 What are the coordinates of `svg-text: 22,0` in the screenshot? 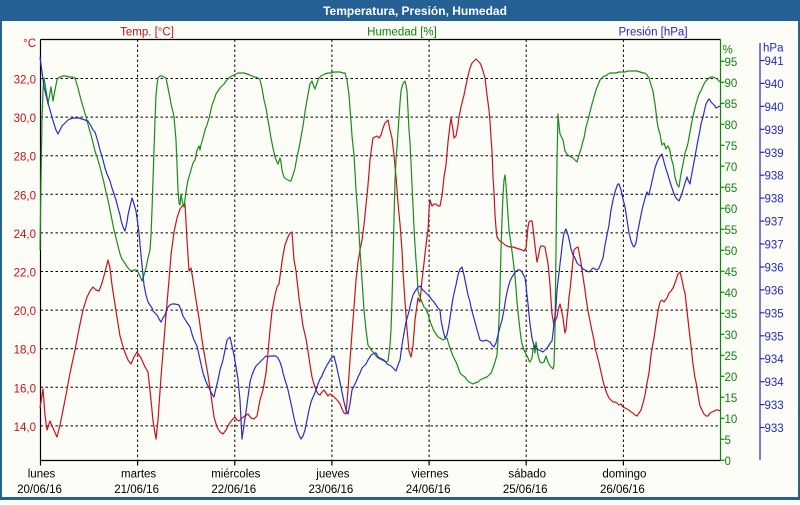 It's located at (25, 274).